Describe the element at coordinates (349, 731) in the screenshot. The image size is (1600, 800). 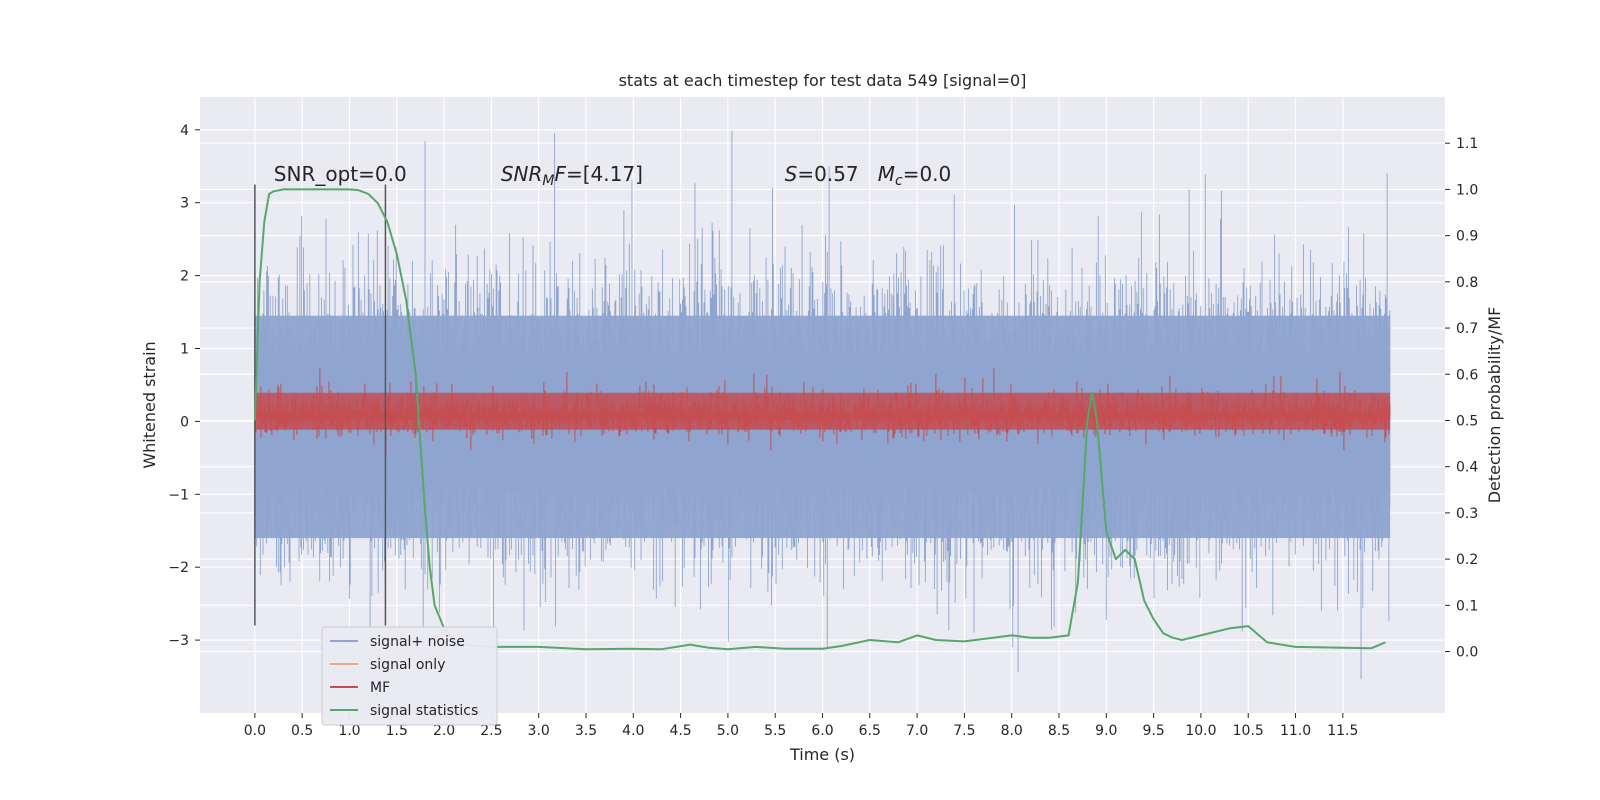
I see `x-tick-label-2: 1.0` at that location.